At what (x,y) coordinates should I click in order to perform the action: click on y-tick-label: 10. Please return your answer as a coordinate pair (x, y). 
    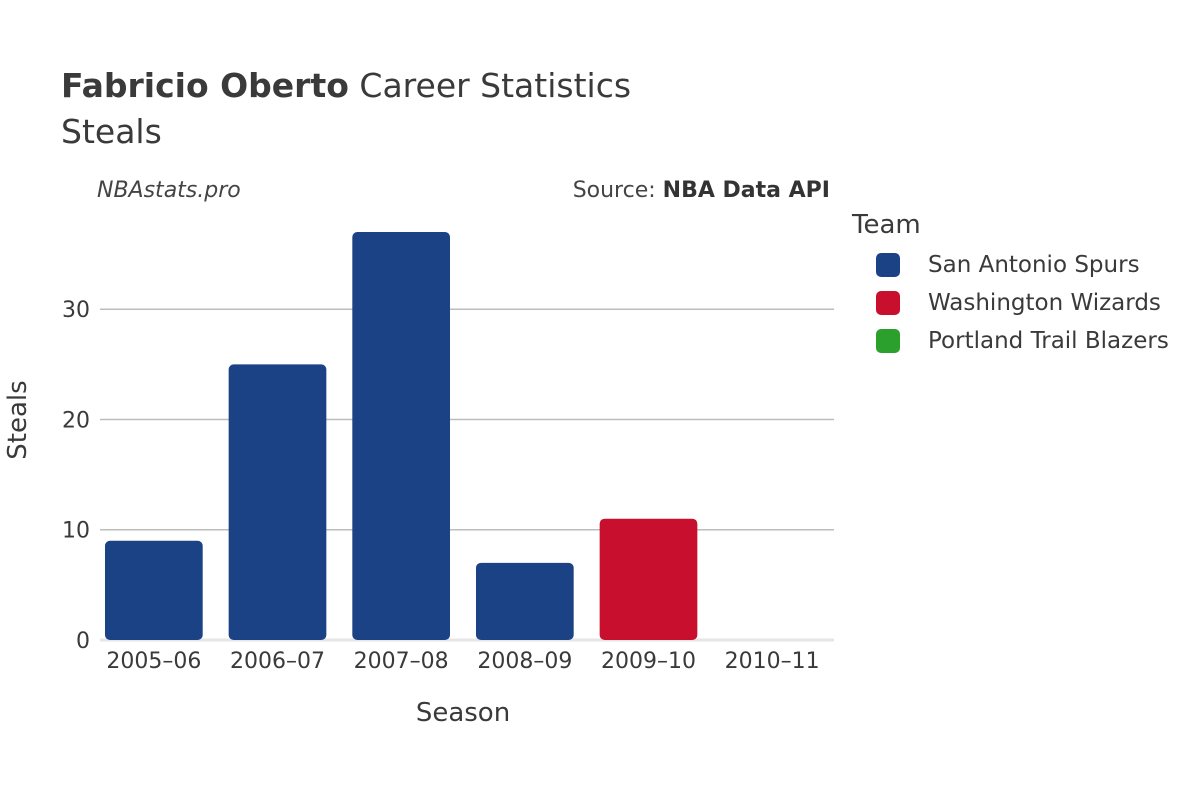
    Looking at the image, I should click on (76, 531).